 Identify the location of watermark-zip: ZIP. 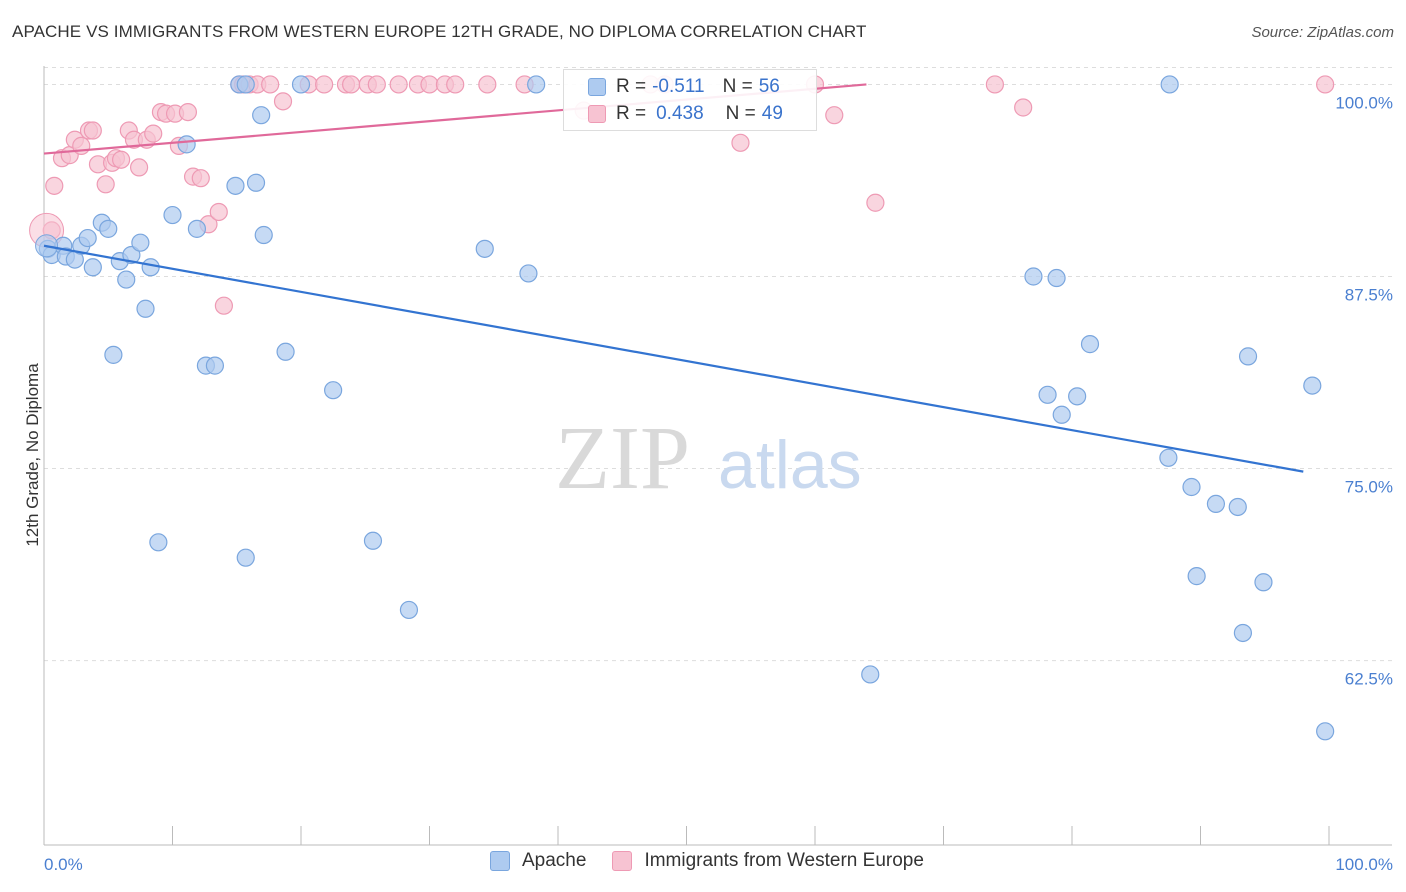
(622, 458).